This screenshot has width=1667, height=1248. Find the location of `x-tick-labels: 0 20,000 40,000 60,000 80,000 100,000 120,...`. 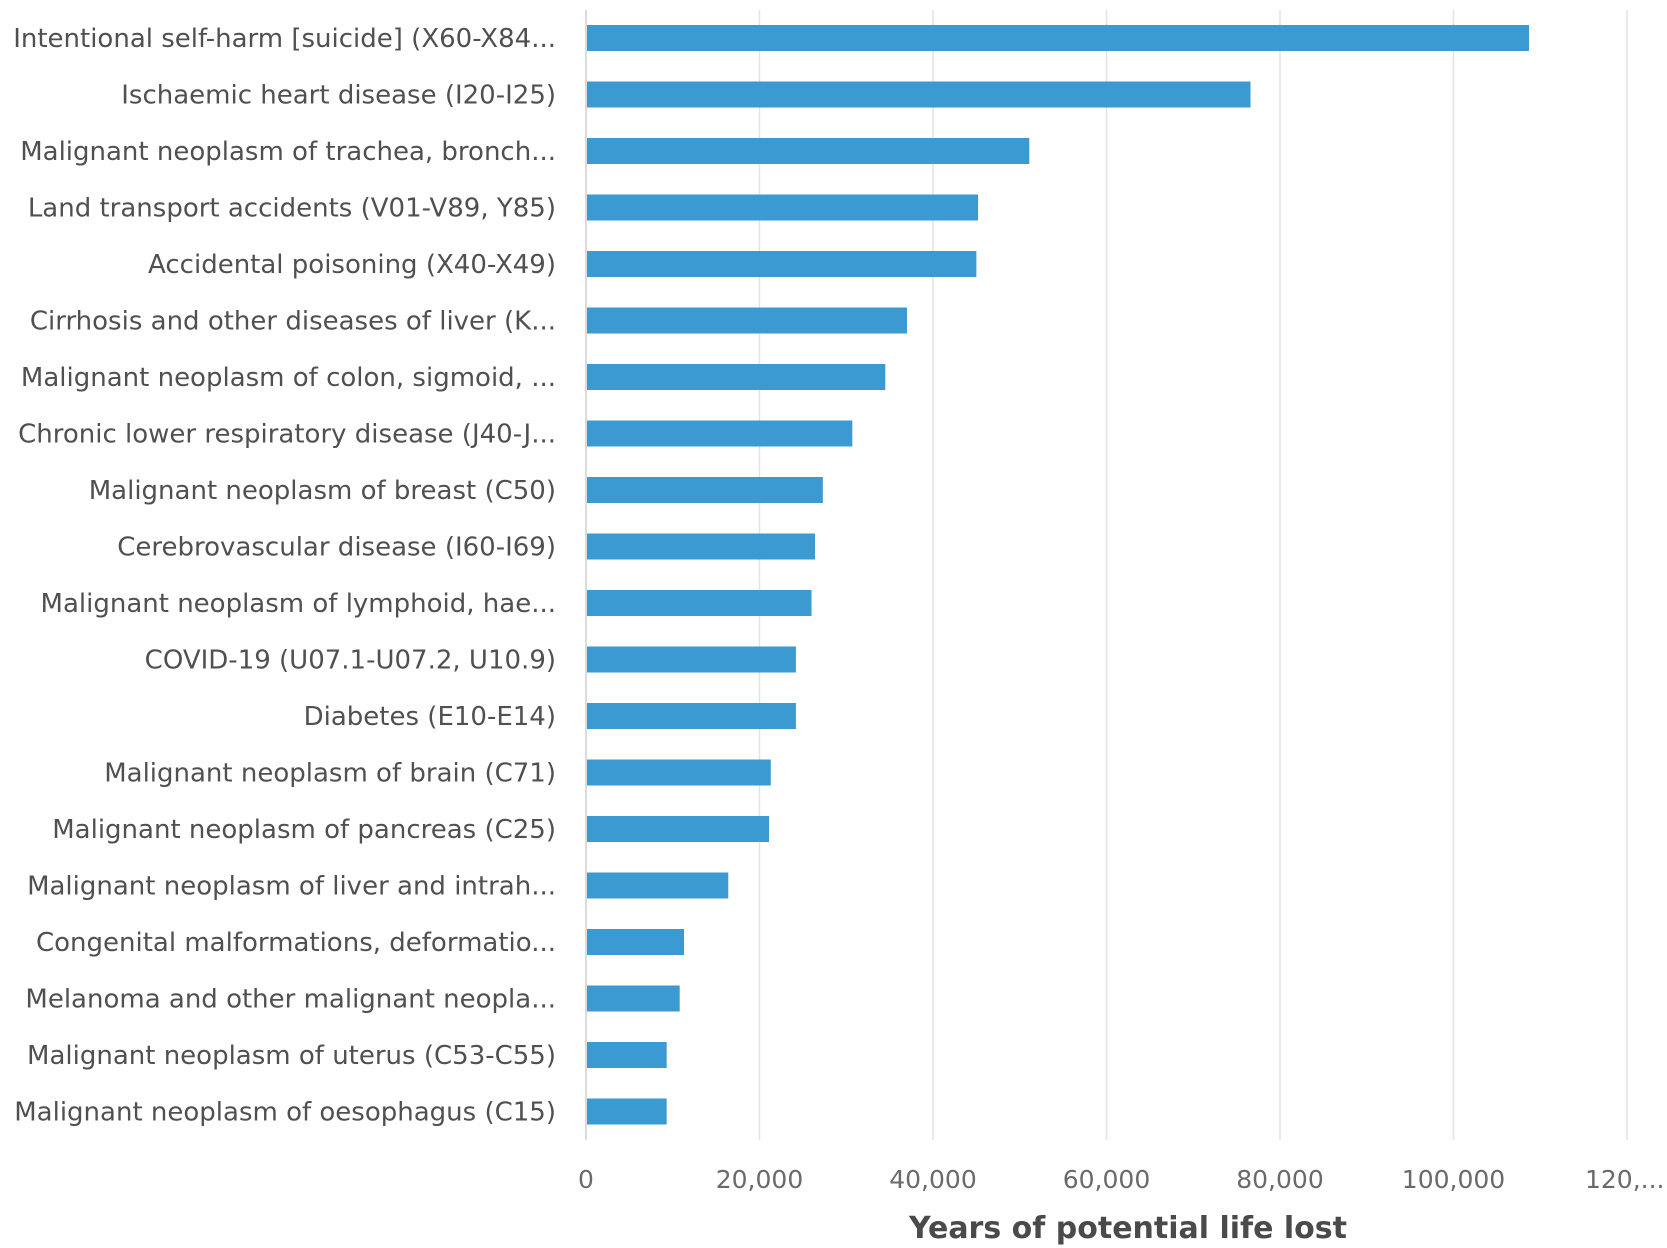

x-tick-labels: 0 20,000 40,000 60,000 80,000 100,000 120,... is located at coordinates (1121, 1179).